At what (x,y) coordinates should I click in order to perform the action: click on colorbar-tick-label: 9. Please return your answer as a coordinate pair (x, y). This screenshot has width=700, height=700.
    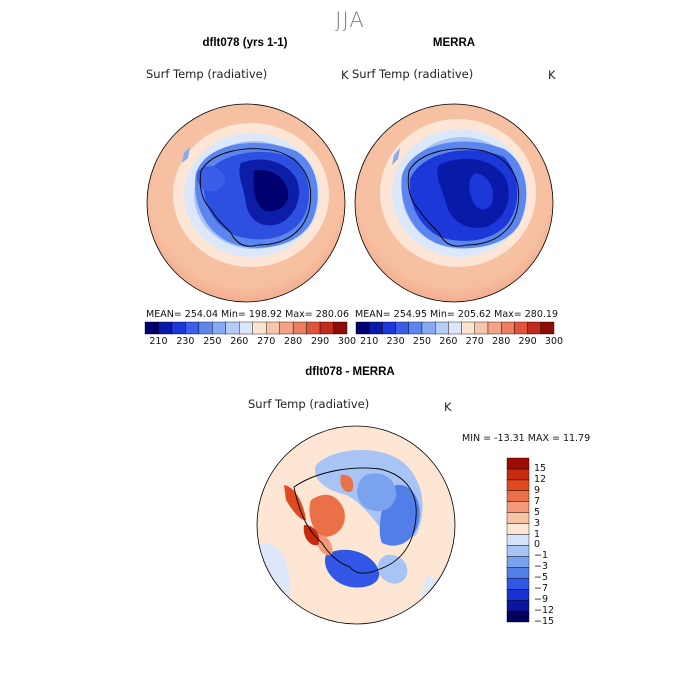
    Looking at the image, I should click on (537, 490).